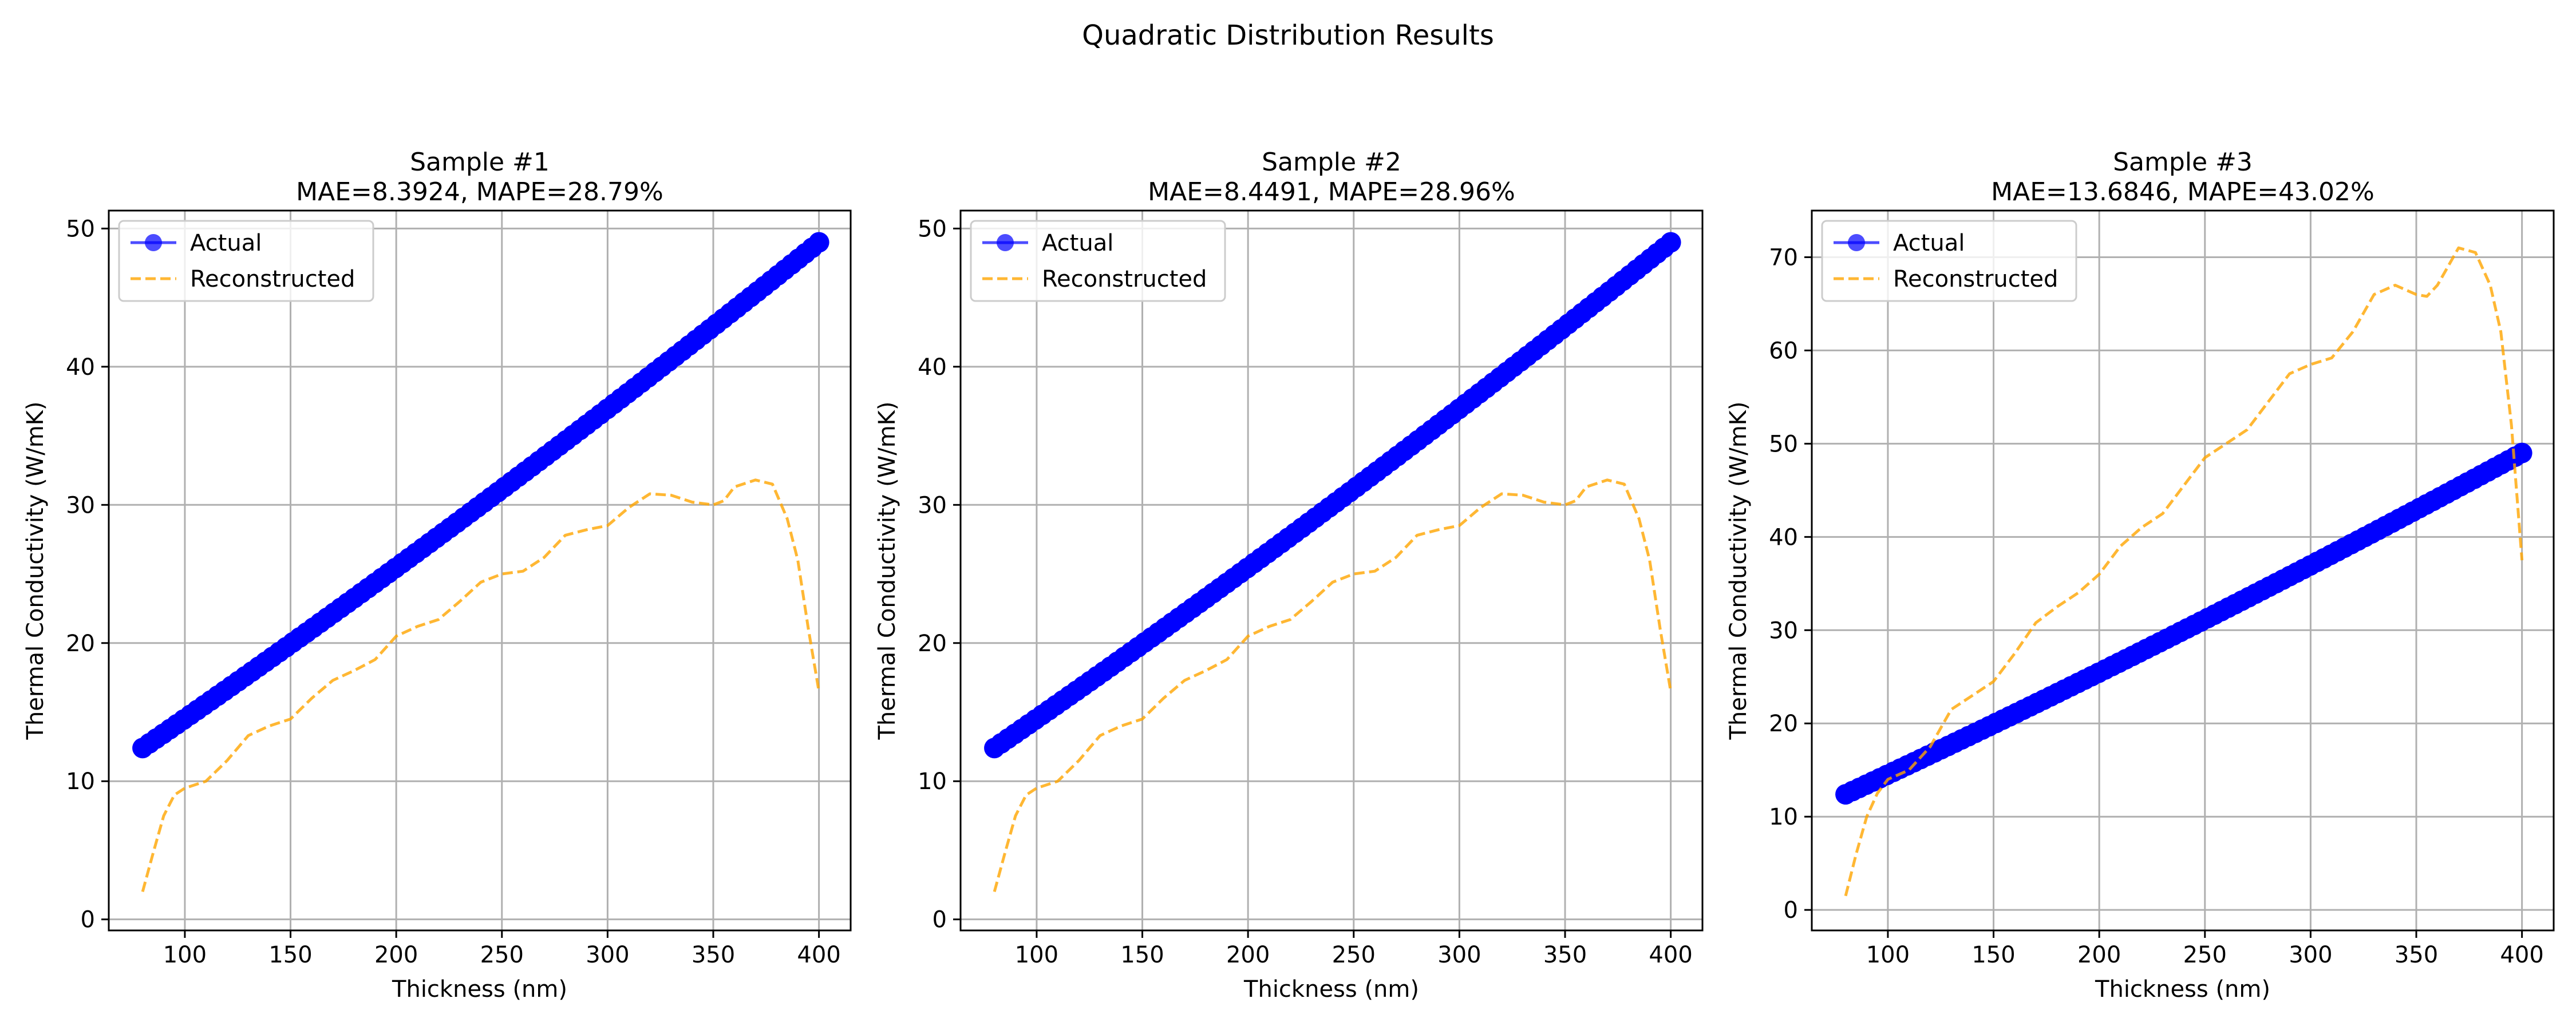 The height and width of the screenshot is (1030, 2576). I want to click on chart-subtitle: MAE=8.3924, MAPE=28.79%, so click(479, 192).